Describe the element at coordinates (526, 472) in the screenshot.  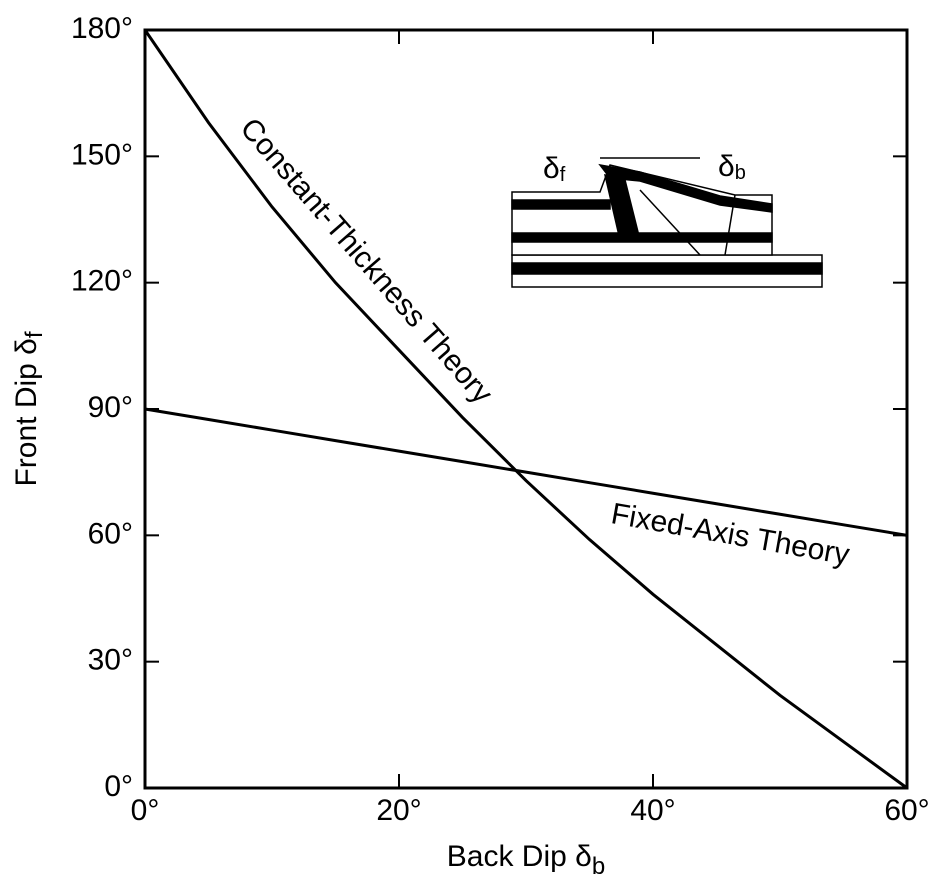
I see `series-line` at that location.